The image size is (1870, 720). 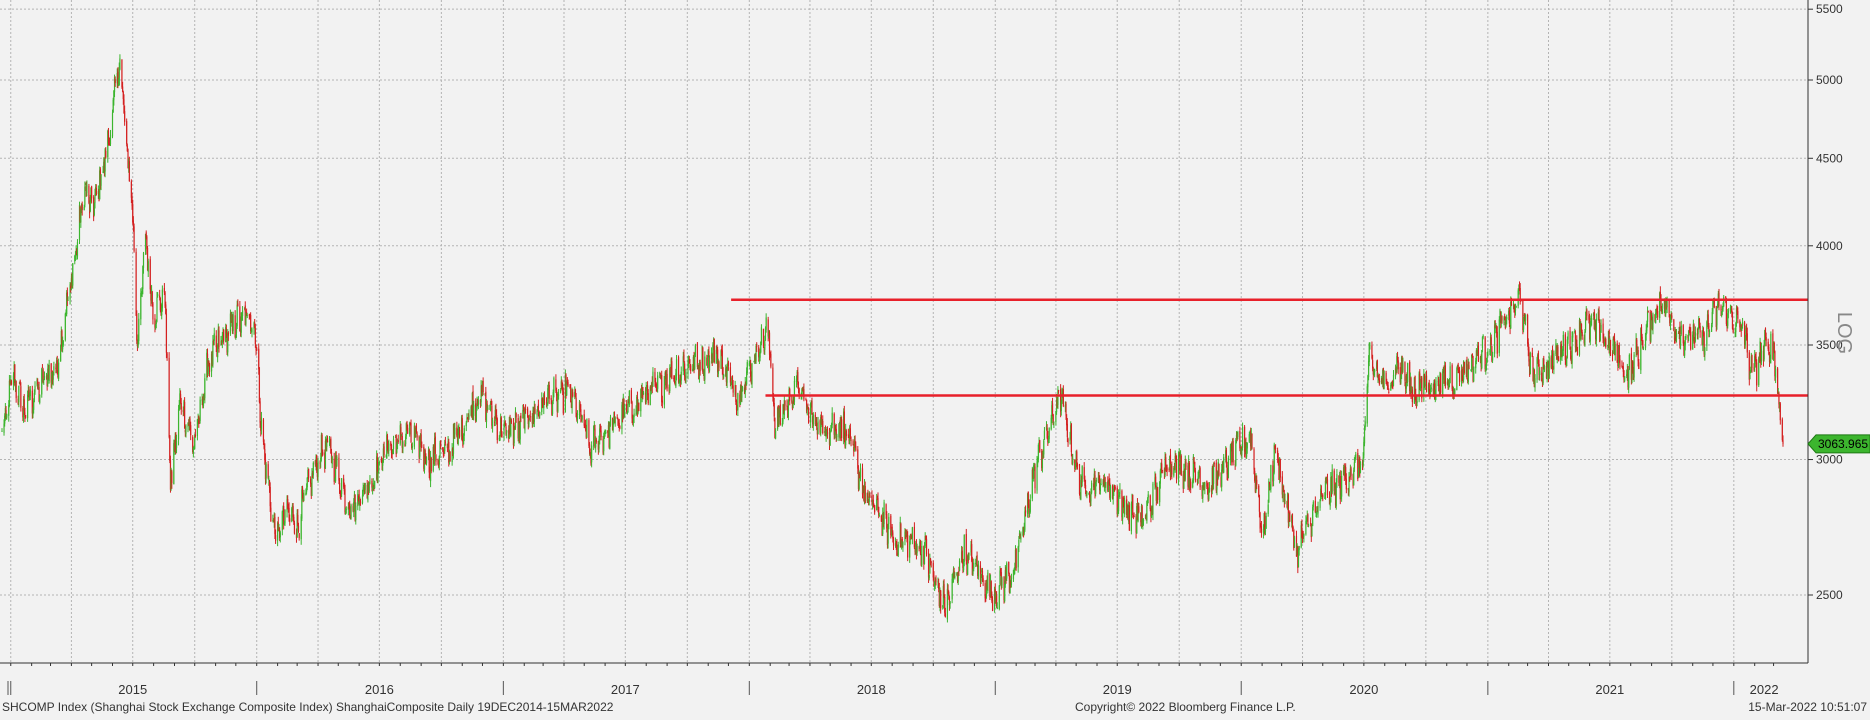 What do you see at coordinates (871, 689) in the screenshot?
I see `x-tick-label: 2018` at bounding box center [871, 689].